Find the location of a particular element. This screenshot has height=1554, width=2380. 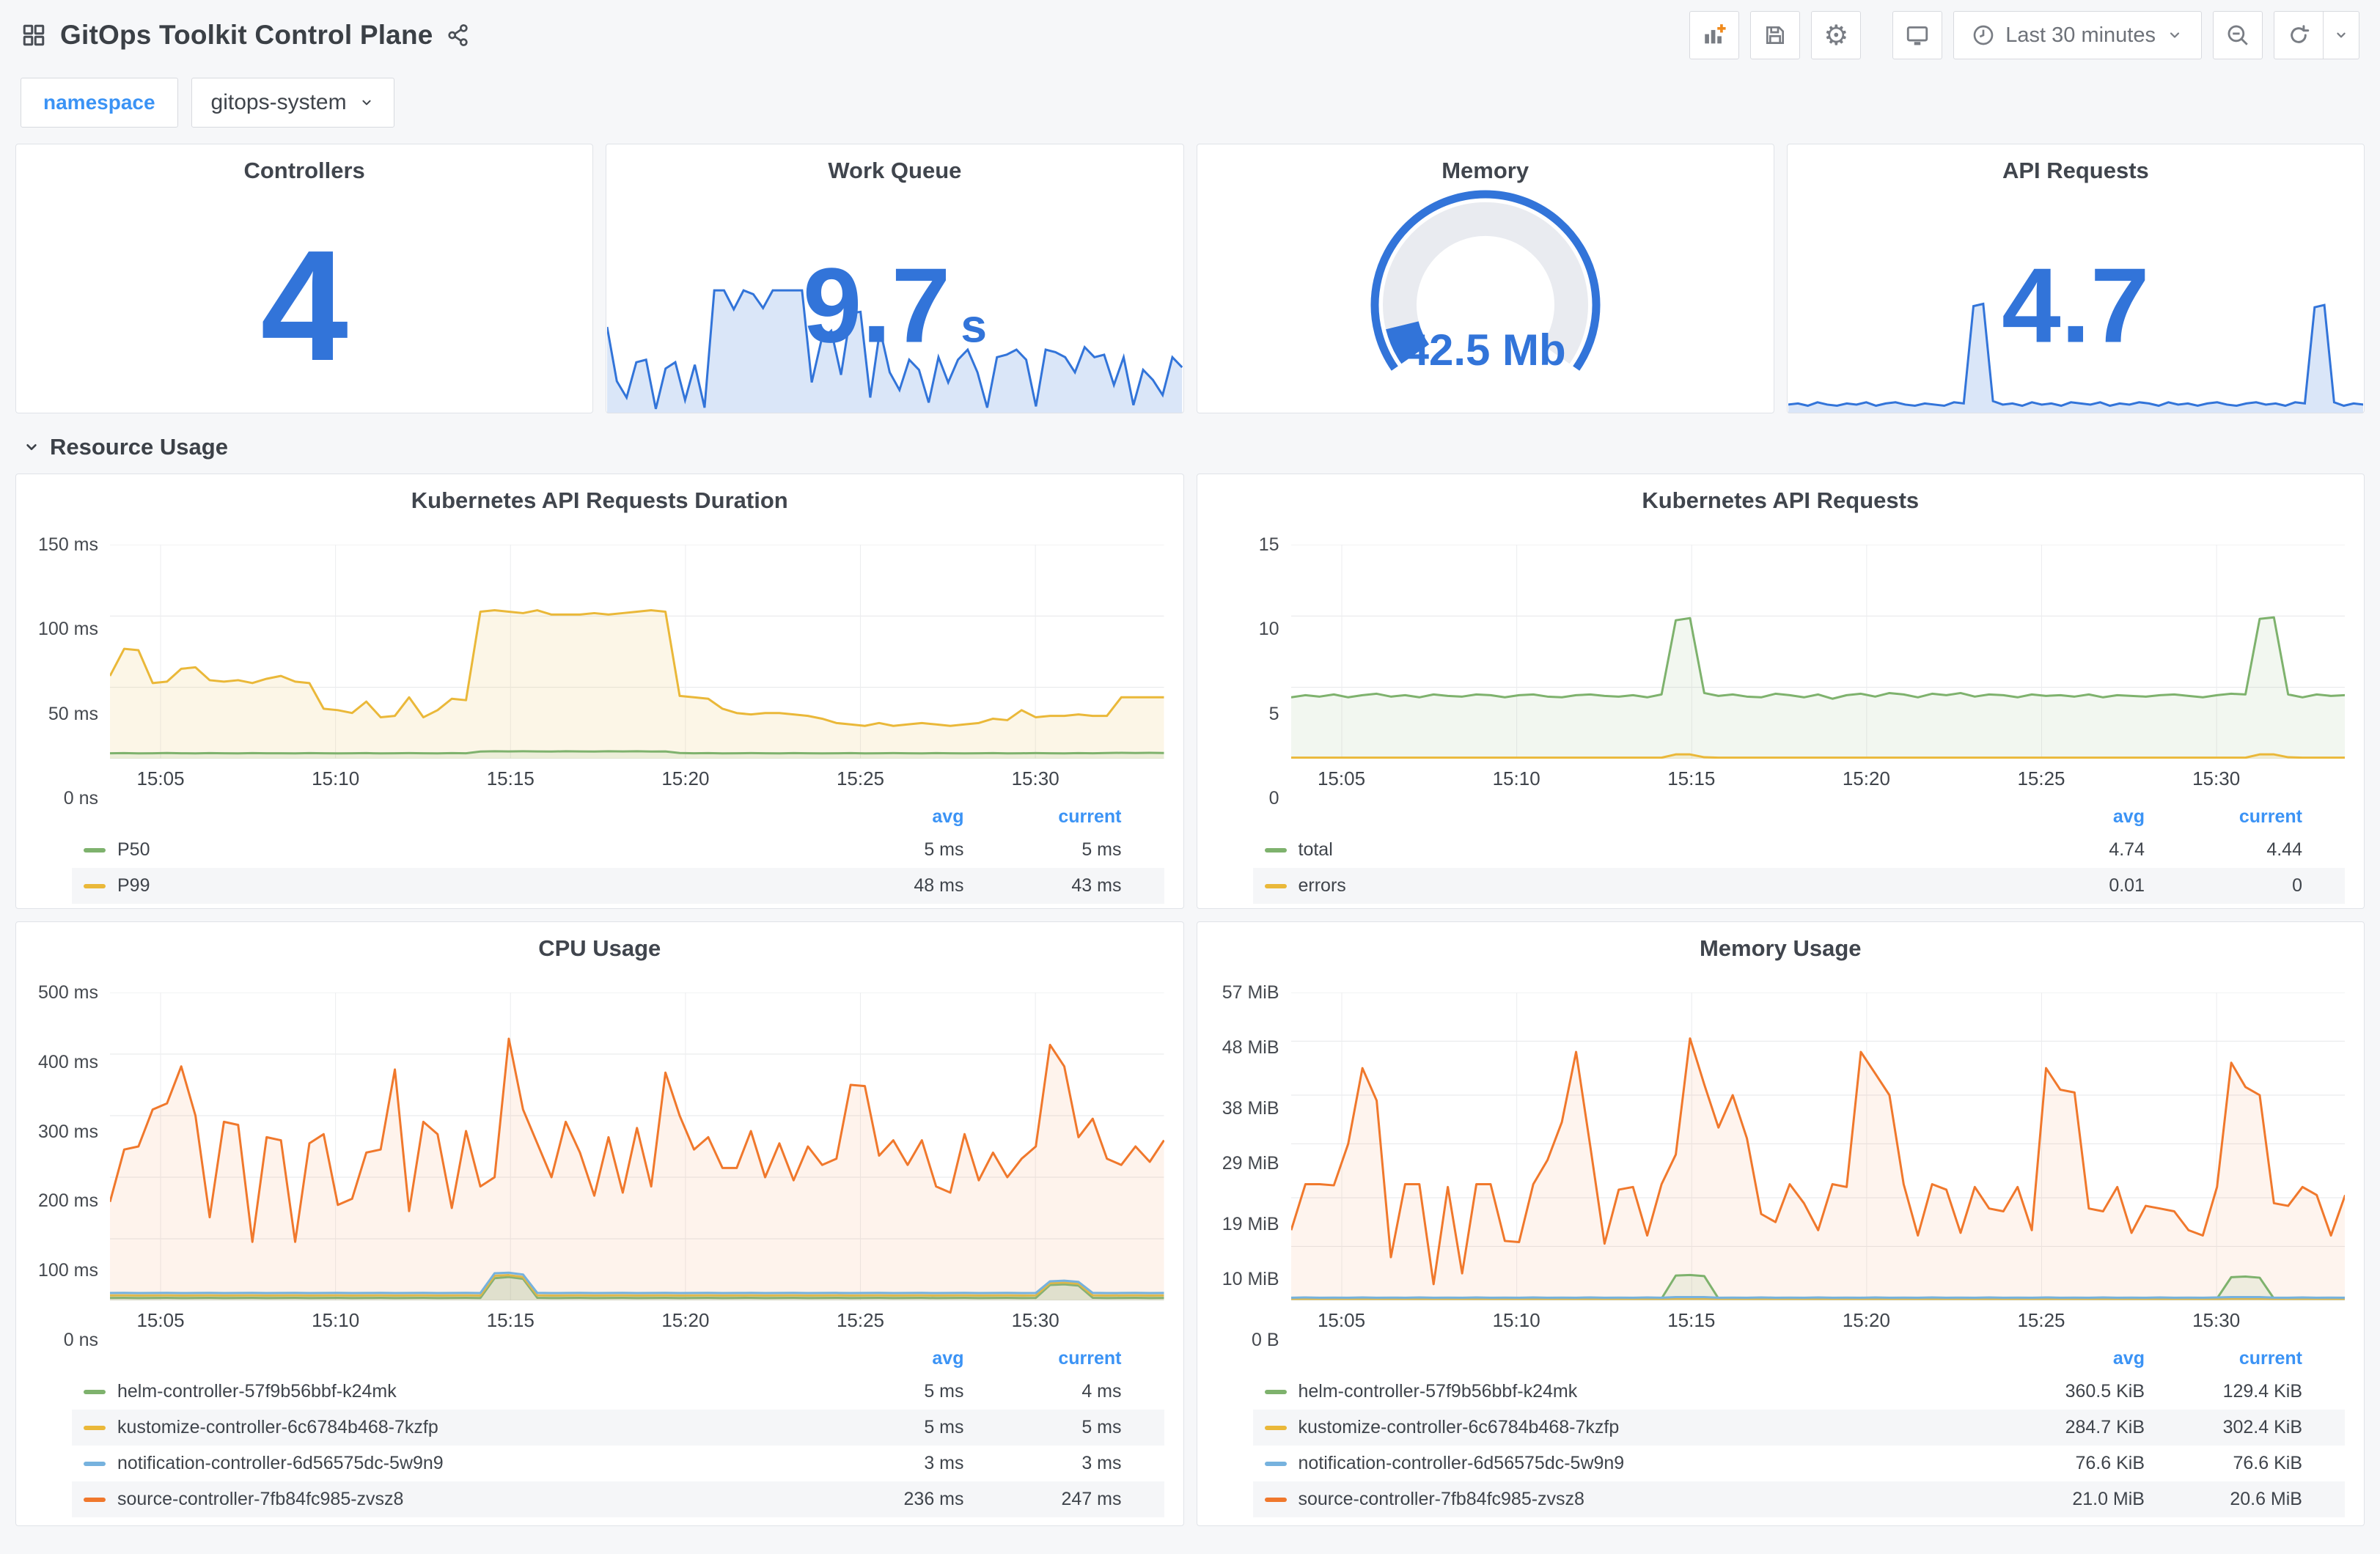

series-name: P99 is located at coordinates (133, 885).